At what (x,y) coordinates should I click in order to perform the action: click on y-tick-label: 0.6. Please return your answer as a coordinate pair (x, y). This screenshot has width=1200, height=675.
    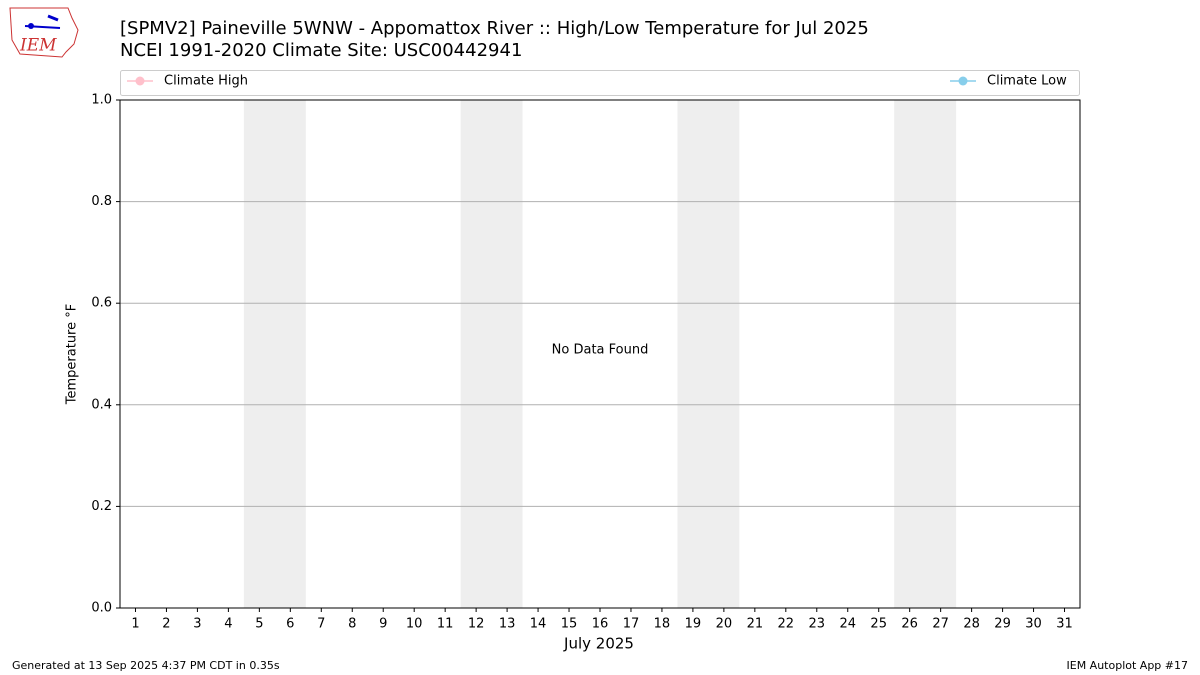
    Looking at the image, I should click on (101, 303).